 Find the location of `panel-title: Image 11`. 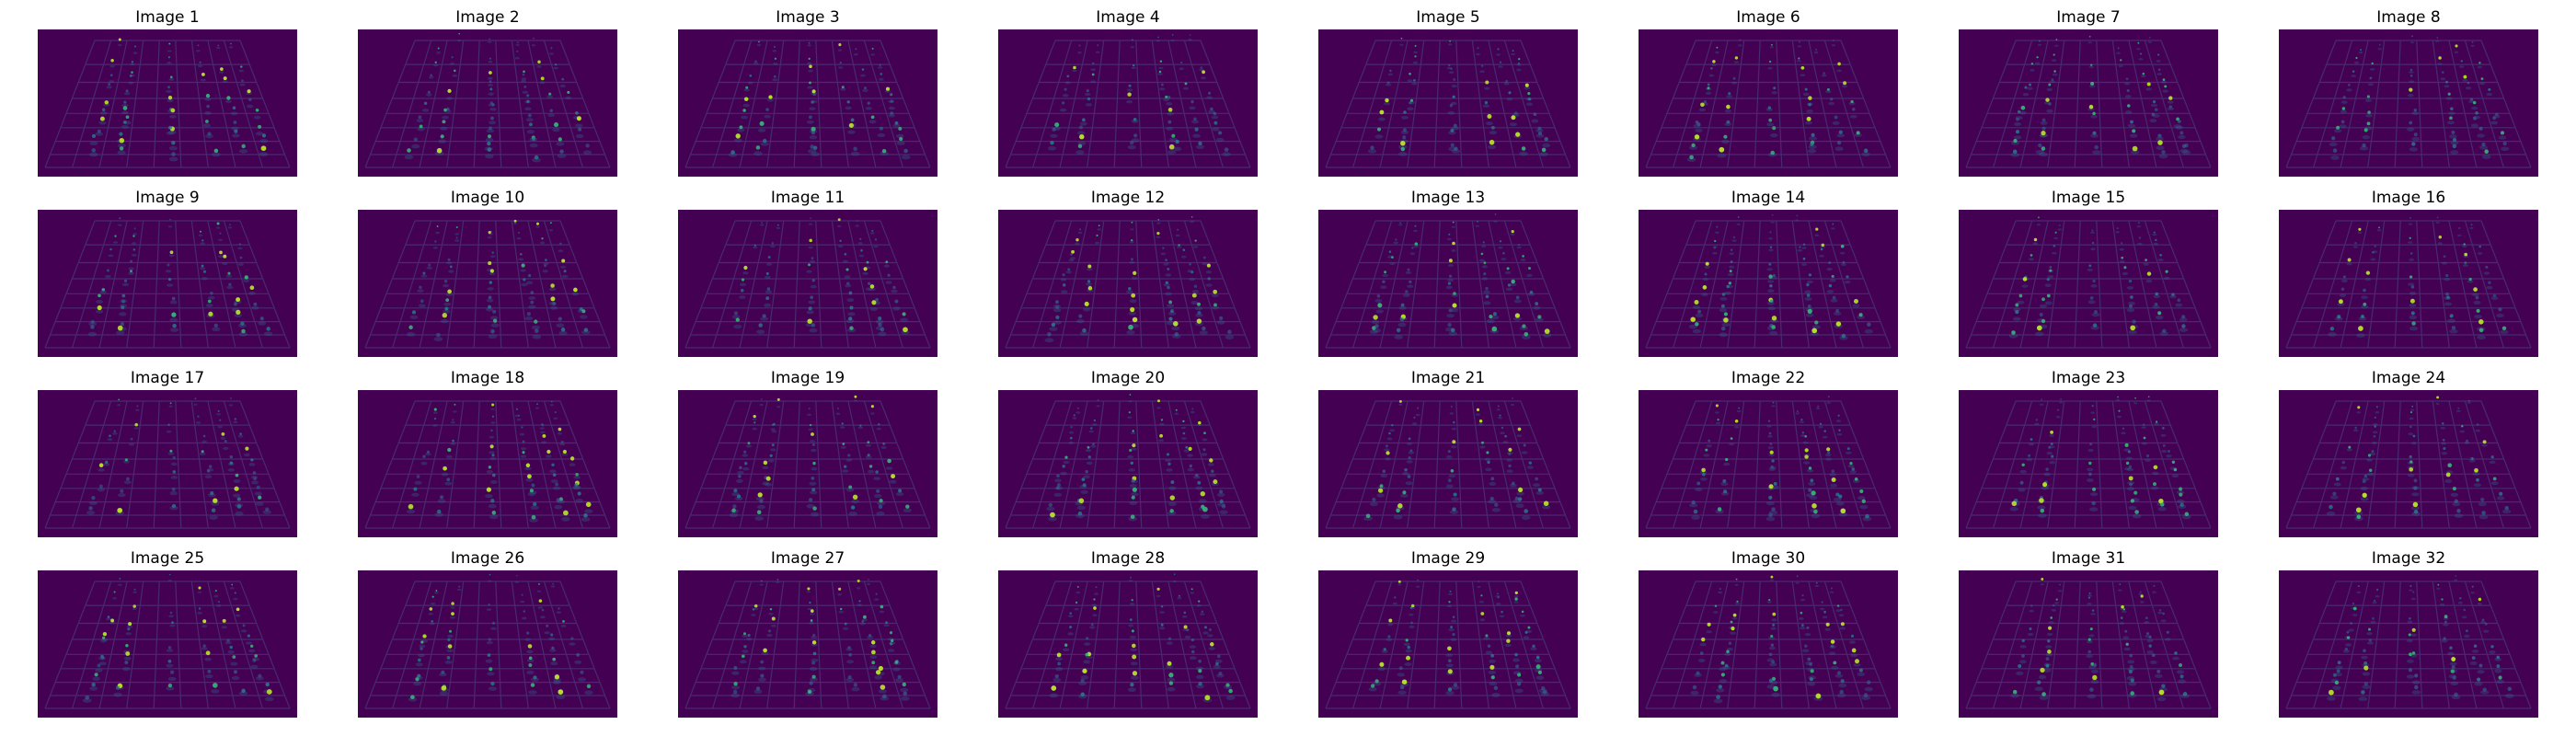

panel-title: Image 11 is located at coordinates (807, 198).